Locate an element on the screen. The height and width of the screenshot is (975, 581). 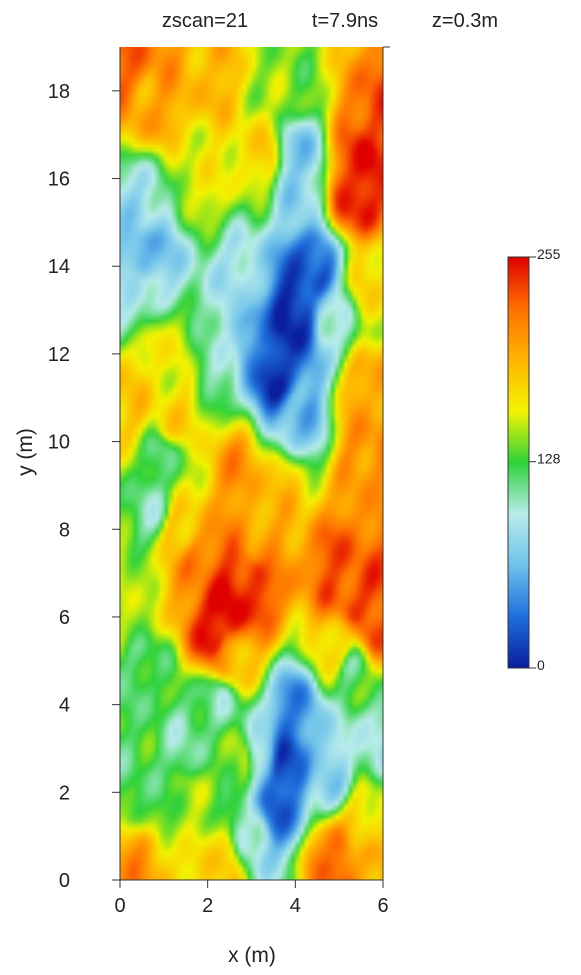
y-tick-label: 12 is located at coordinates (59, 355).